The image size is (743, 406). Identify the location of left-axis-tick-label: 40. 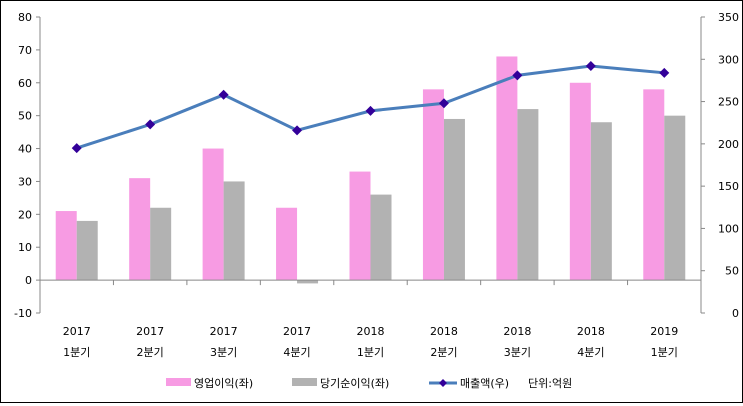
(25, 149).